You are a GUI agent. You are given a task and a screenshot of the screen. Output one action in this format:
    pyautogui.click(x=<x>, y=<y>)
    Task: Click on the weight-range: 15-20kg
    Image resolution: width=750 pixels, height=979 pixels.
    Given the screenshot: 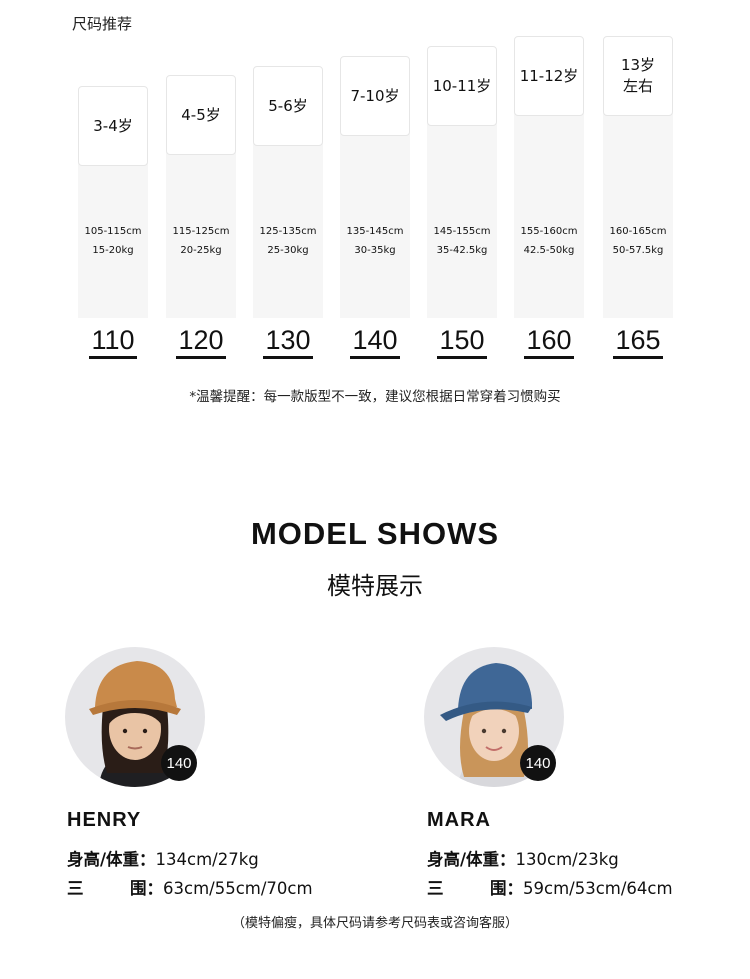 What is the action you would take?
    pyautogui.click(x=113, y=250)
    